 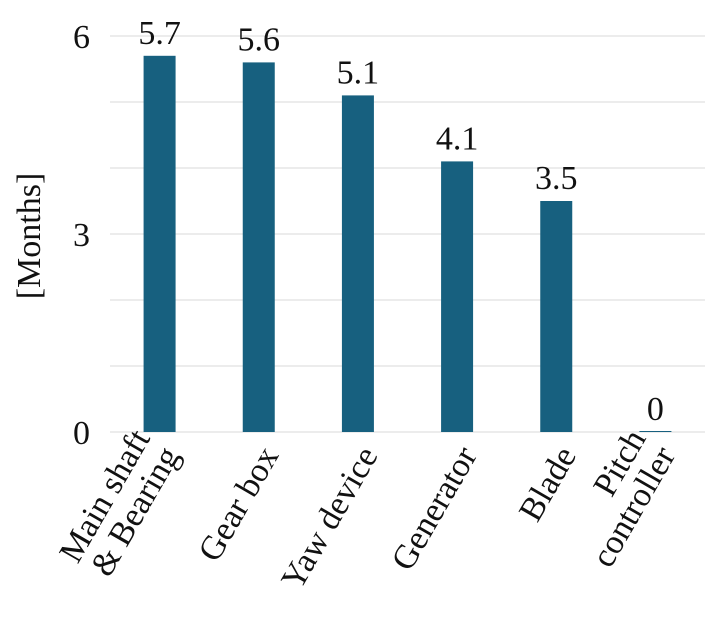 What do you see at coordinates (81, 433) in the screenshot?
I see `y-tick-label: 0` at bounding box center [81, 433].